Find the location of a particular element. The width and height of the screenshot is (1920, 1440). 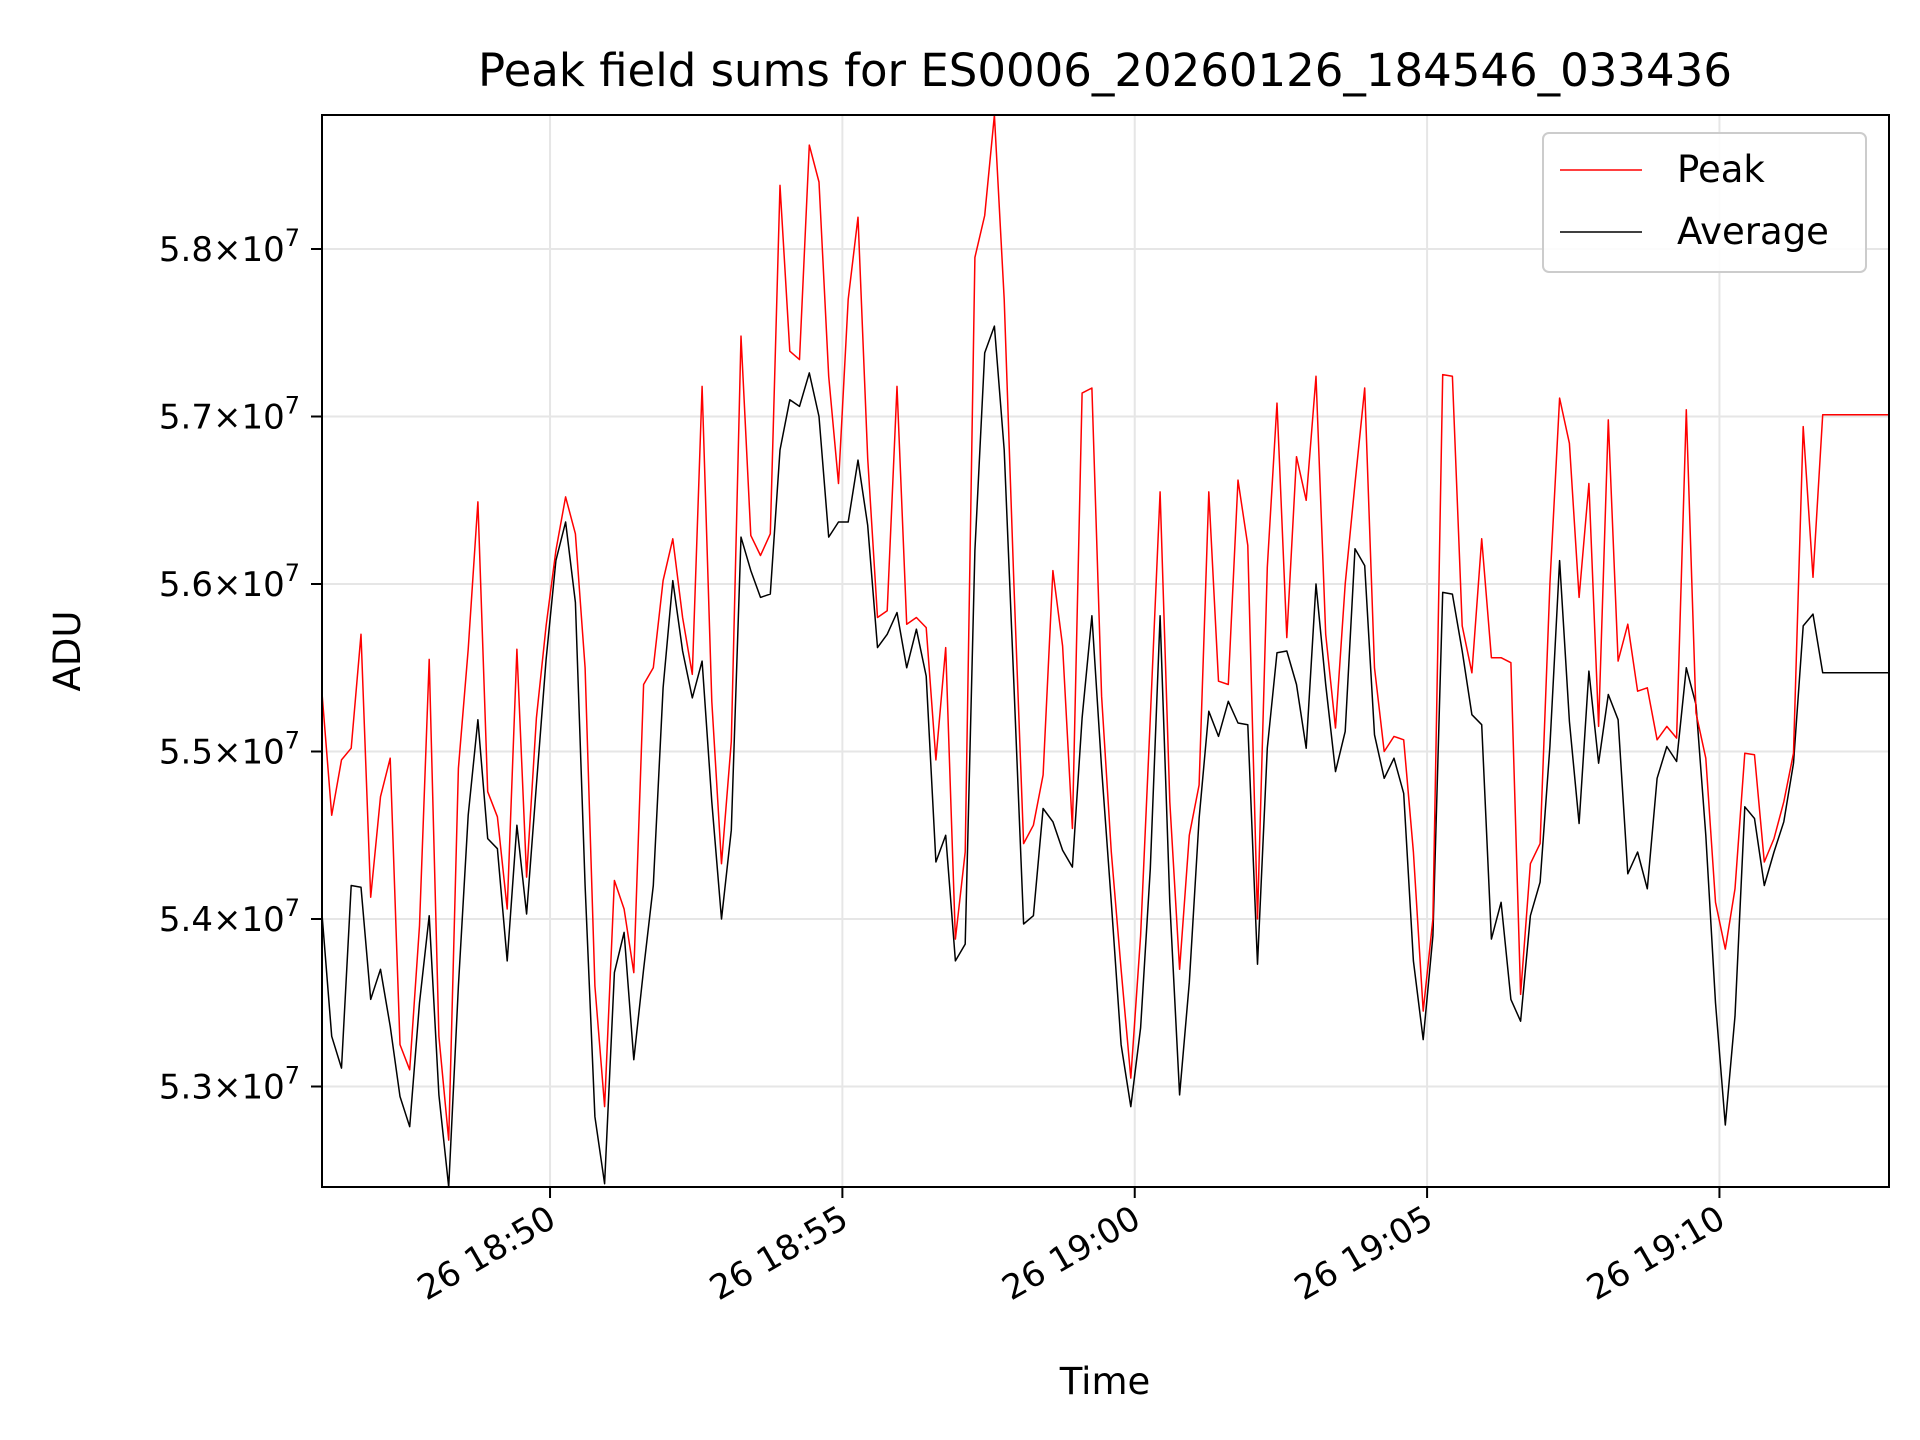

y-tick-mantissa: 5.8 is located at coordinates (186, 250).